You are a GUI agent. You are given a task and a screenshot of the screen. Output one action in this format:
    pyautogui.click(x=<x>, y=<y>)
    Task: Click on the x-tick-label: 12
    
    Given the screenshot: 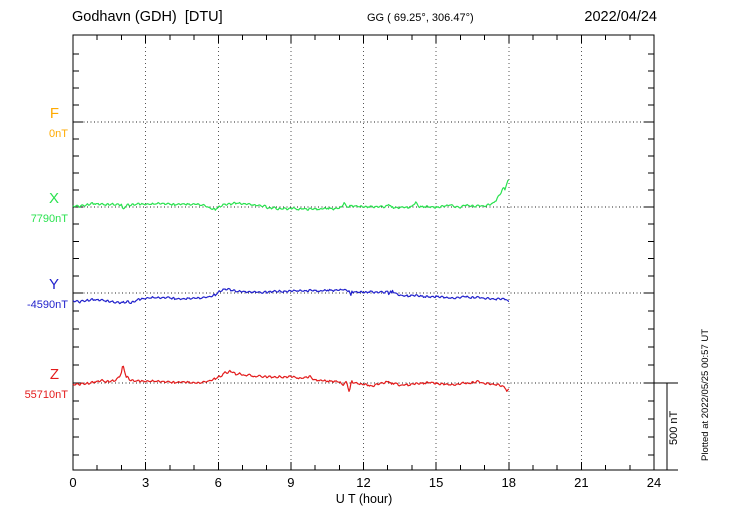 What is the action you would take?
    pyautogui.click(x=363, y=482)
    